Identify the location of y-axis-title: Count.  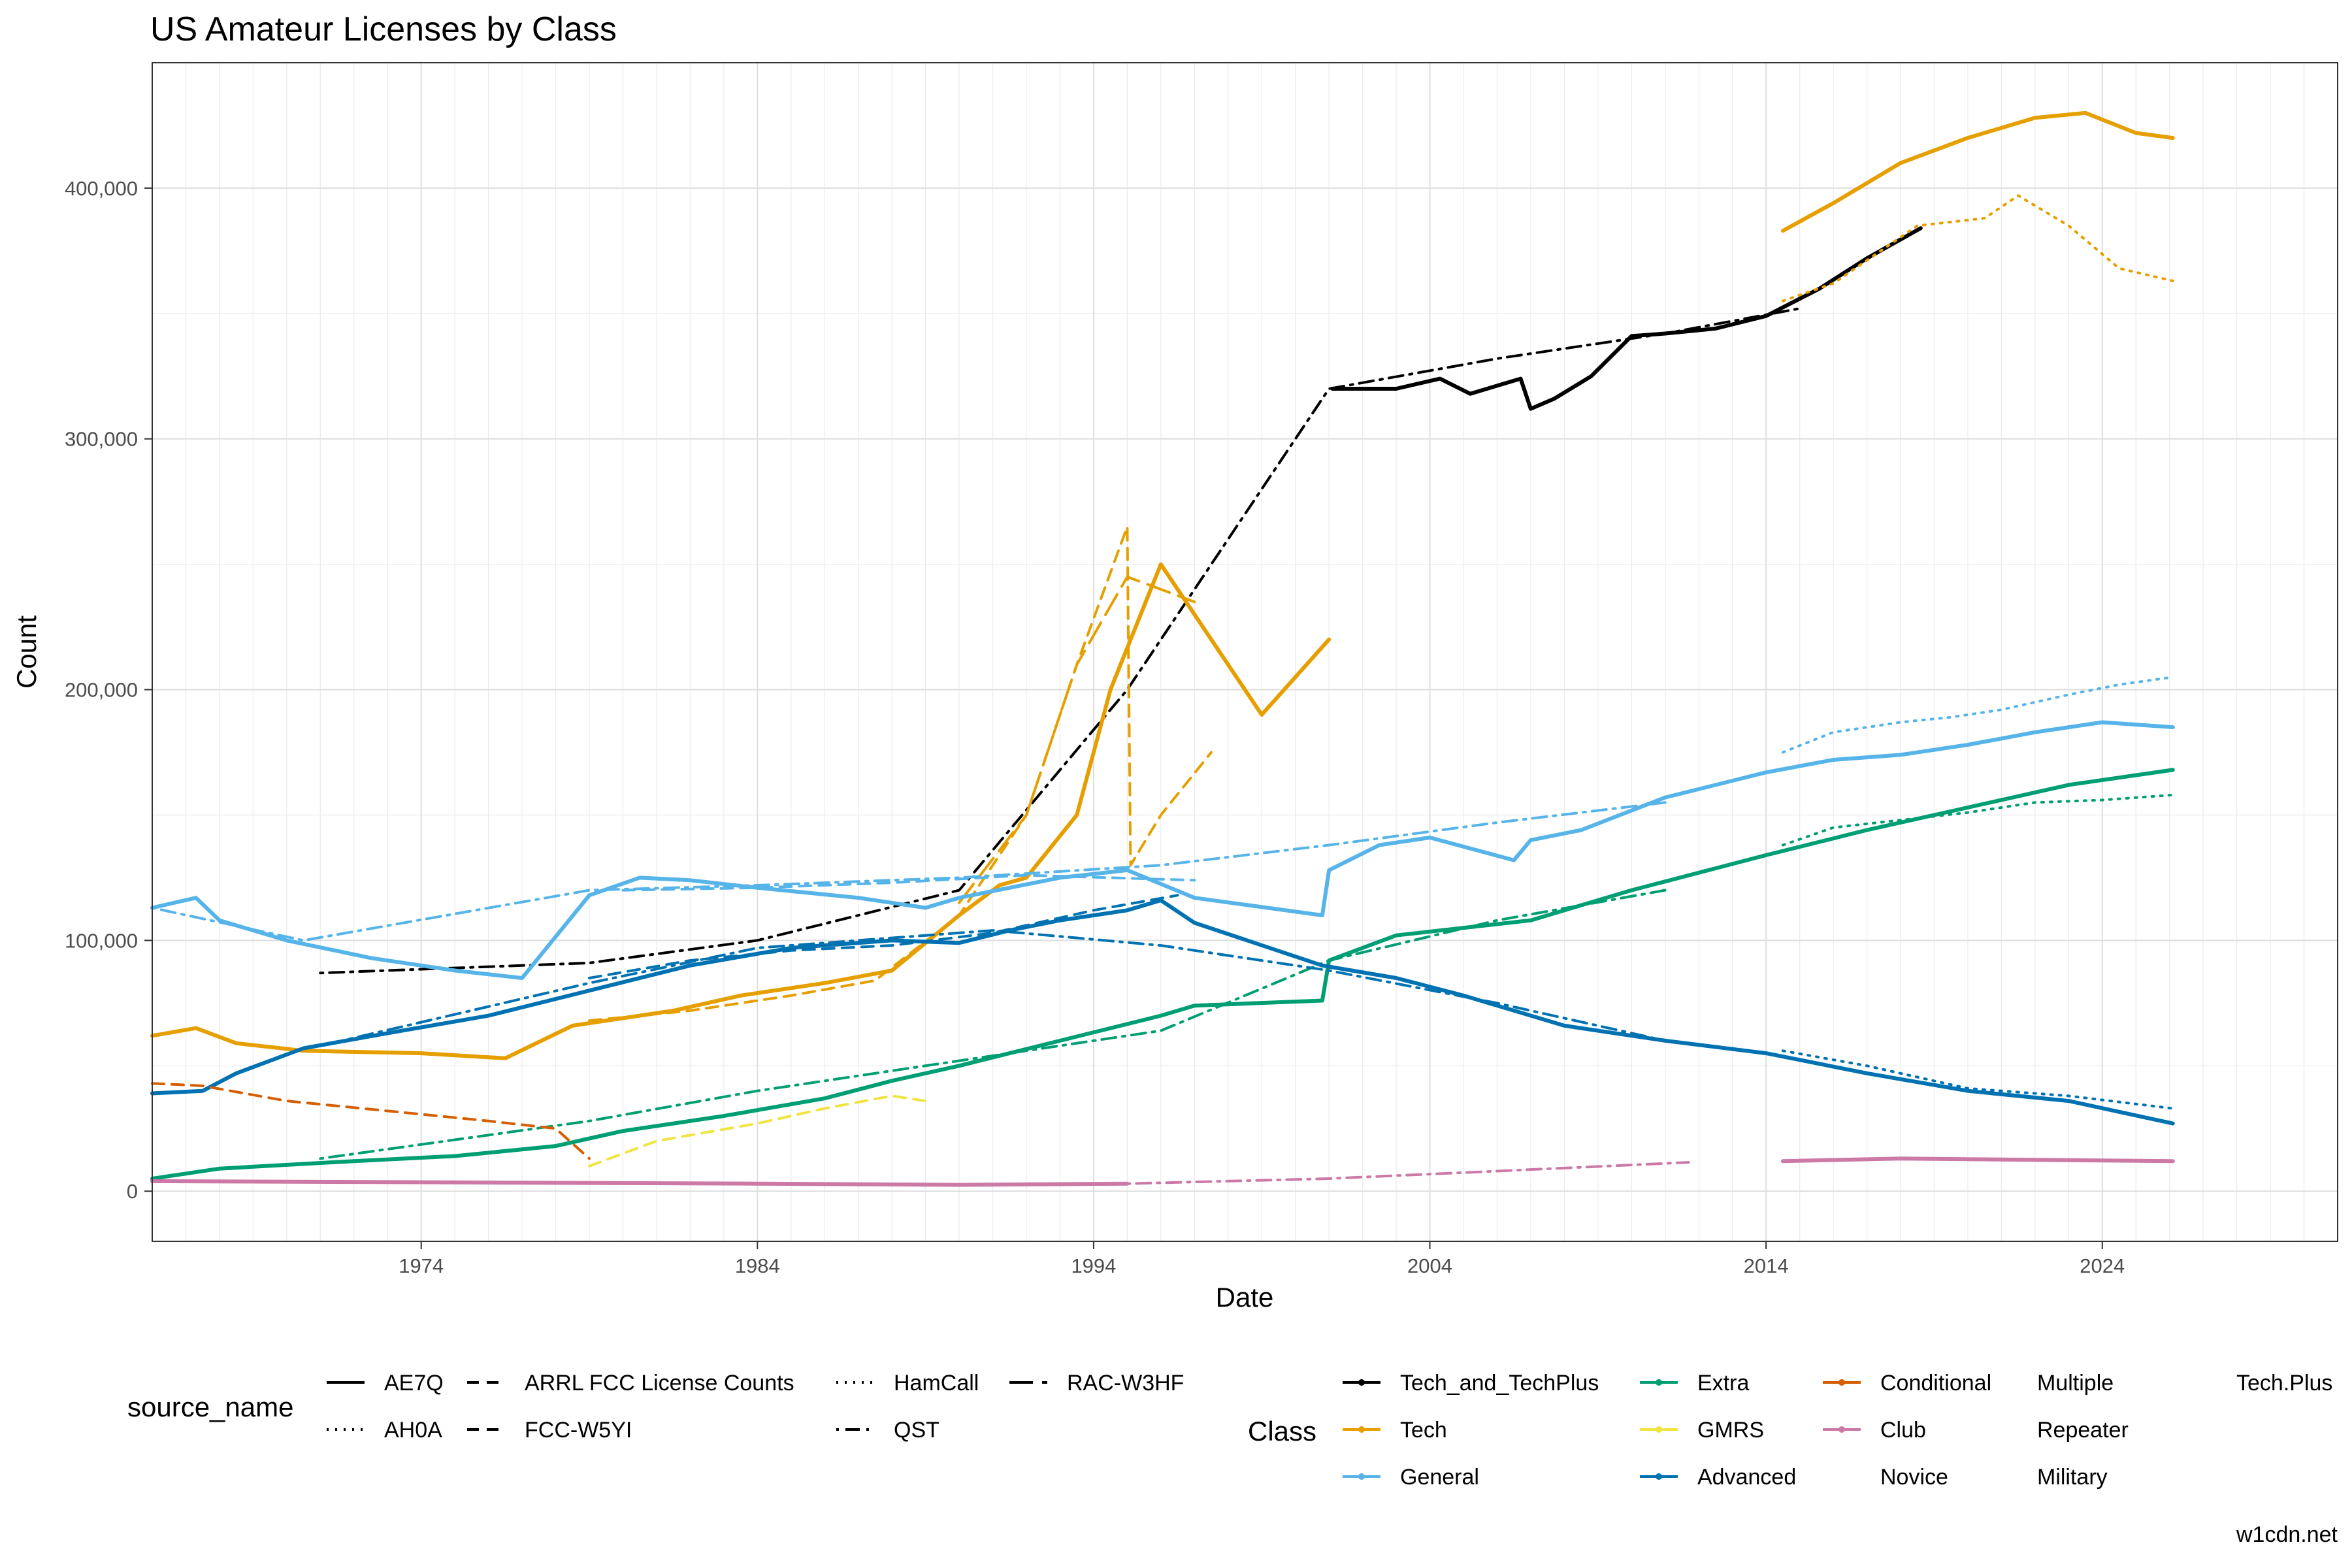
(26, 652).